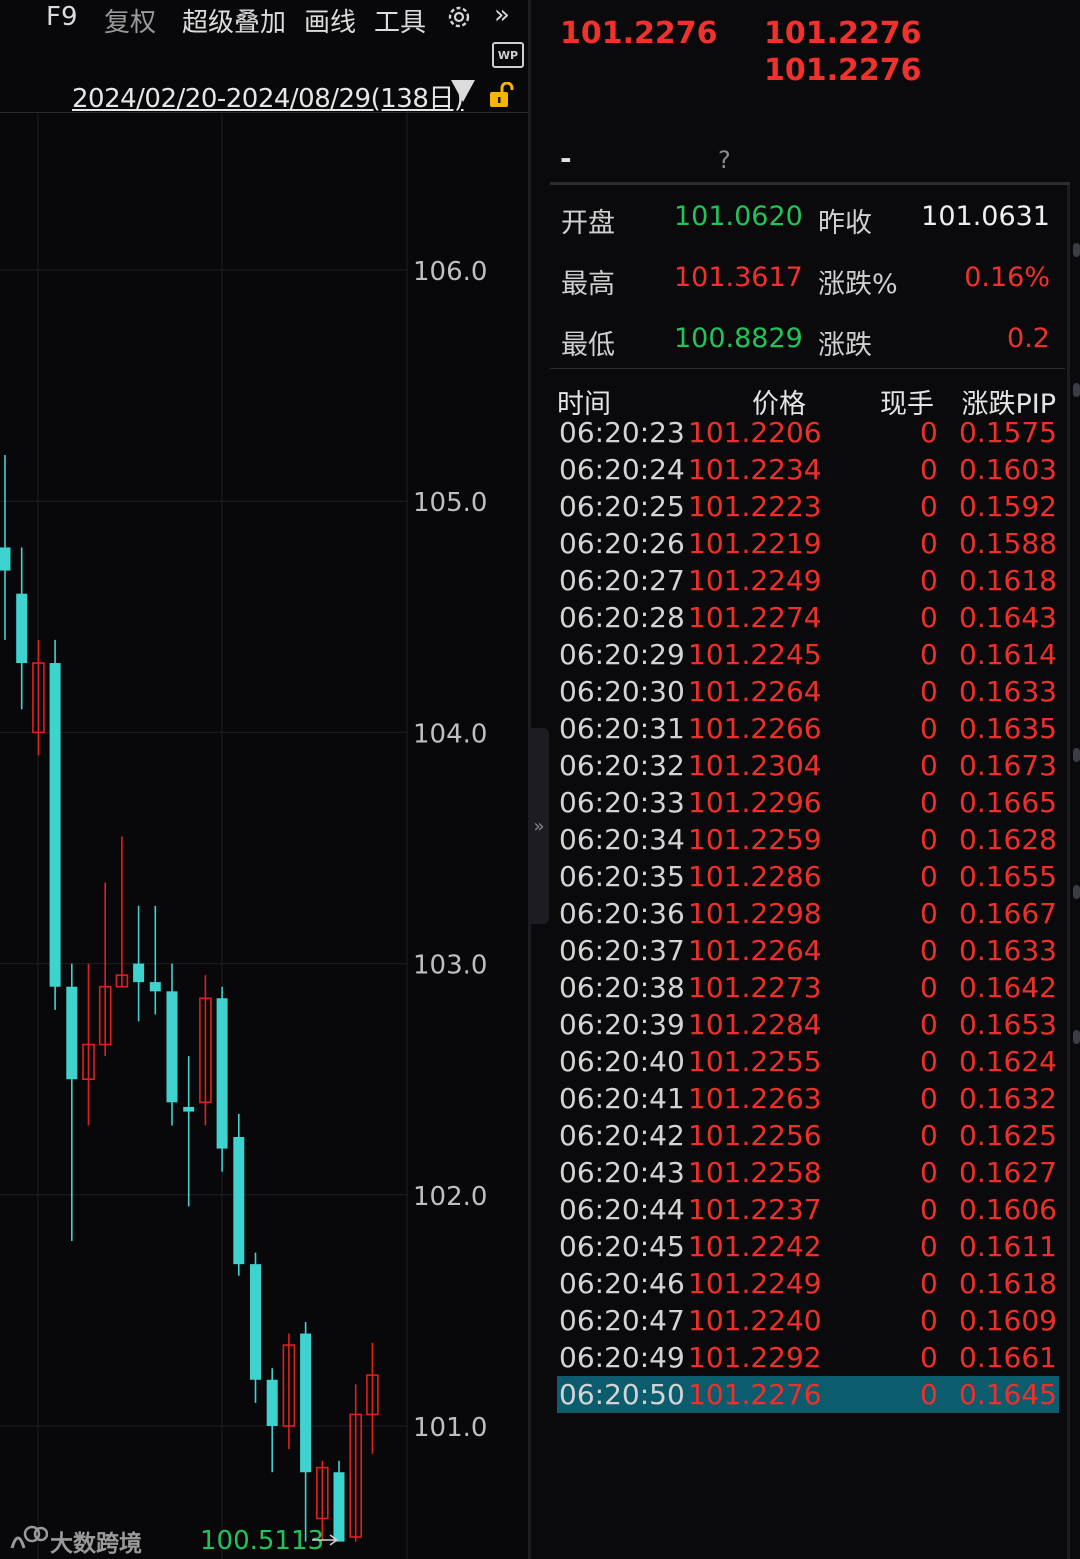  What do you see at coordinates (330, 23) in the screenshot?
I see `draw-button: 画线` at bounding box center [330, 23].